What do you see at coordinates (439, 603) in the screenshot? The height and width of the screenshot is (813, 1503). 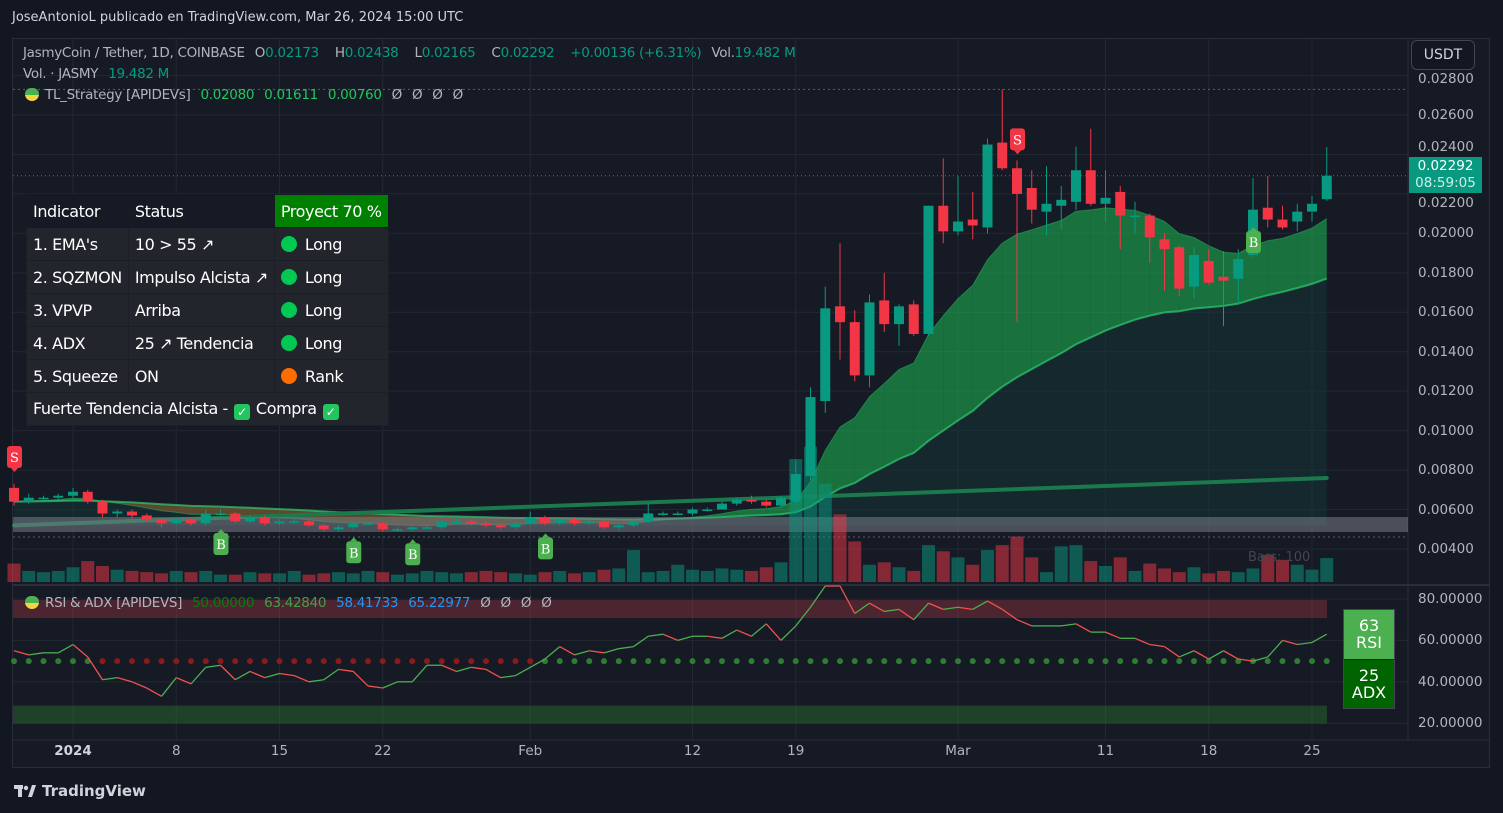 I see `adx-value: 65.22977` at bounding box center [439, 603].